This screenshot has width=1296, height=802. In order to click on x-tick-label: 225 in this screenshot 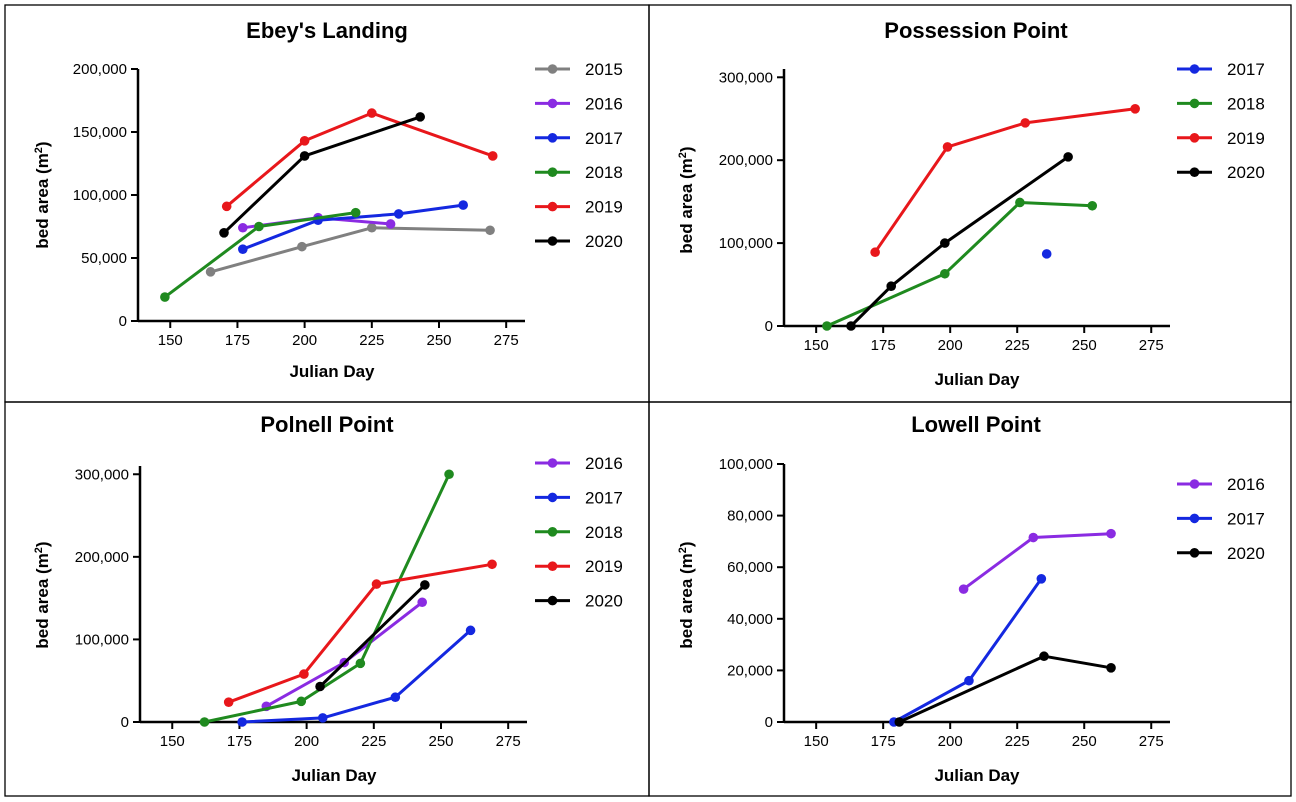, I will do `click(371, 340)`.